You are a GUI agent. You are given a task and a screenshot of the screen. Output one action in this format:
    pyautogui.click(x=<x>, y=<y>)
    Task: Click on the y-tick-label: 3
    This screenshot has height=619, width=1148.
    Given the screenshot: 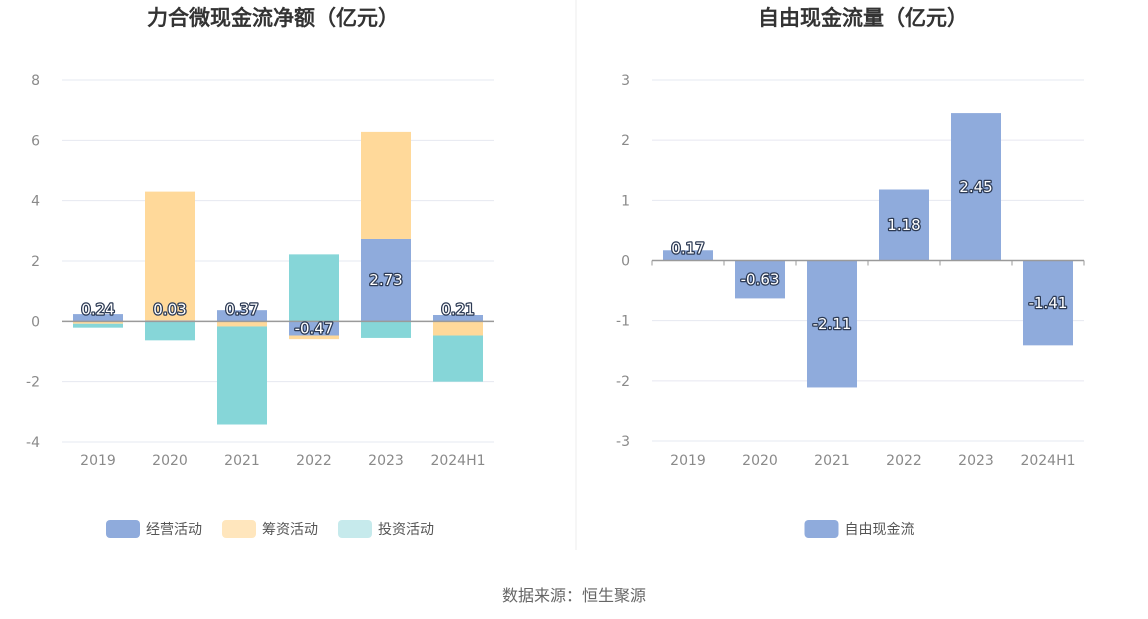 What is the action you would take?
    pyautogui.click(x=625, y=81)
    